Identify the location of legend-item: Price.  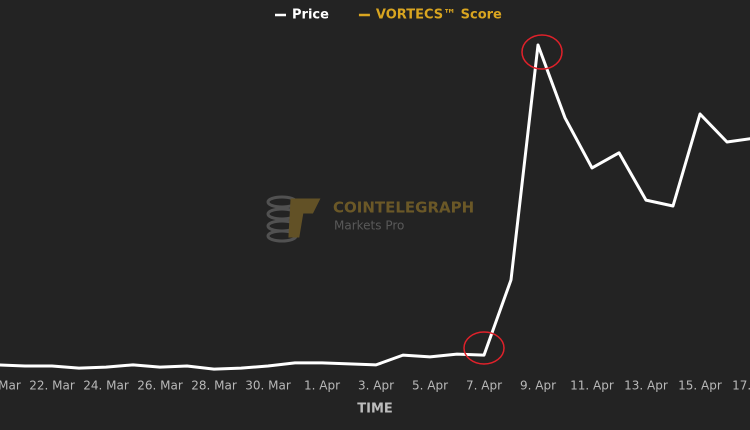
(302, 15).